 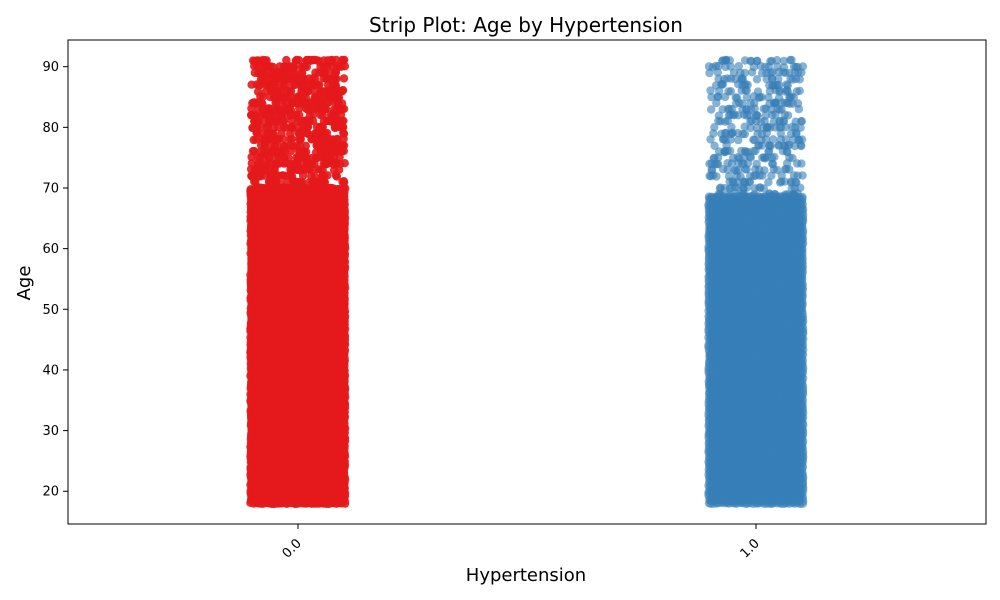 I want to click on data-point, so click(x=285, y=146).